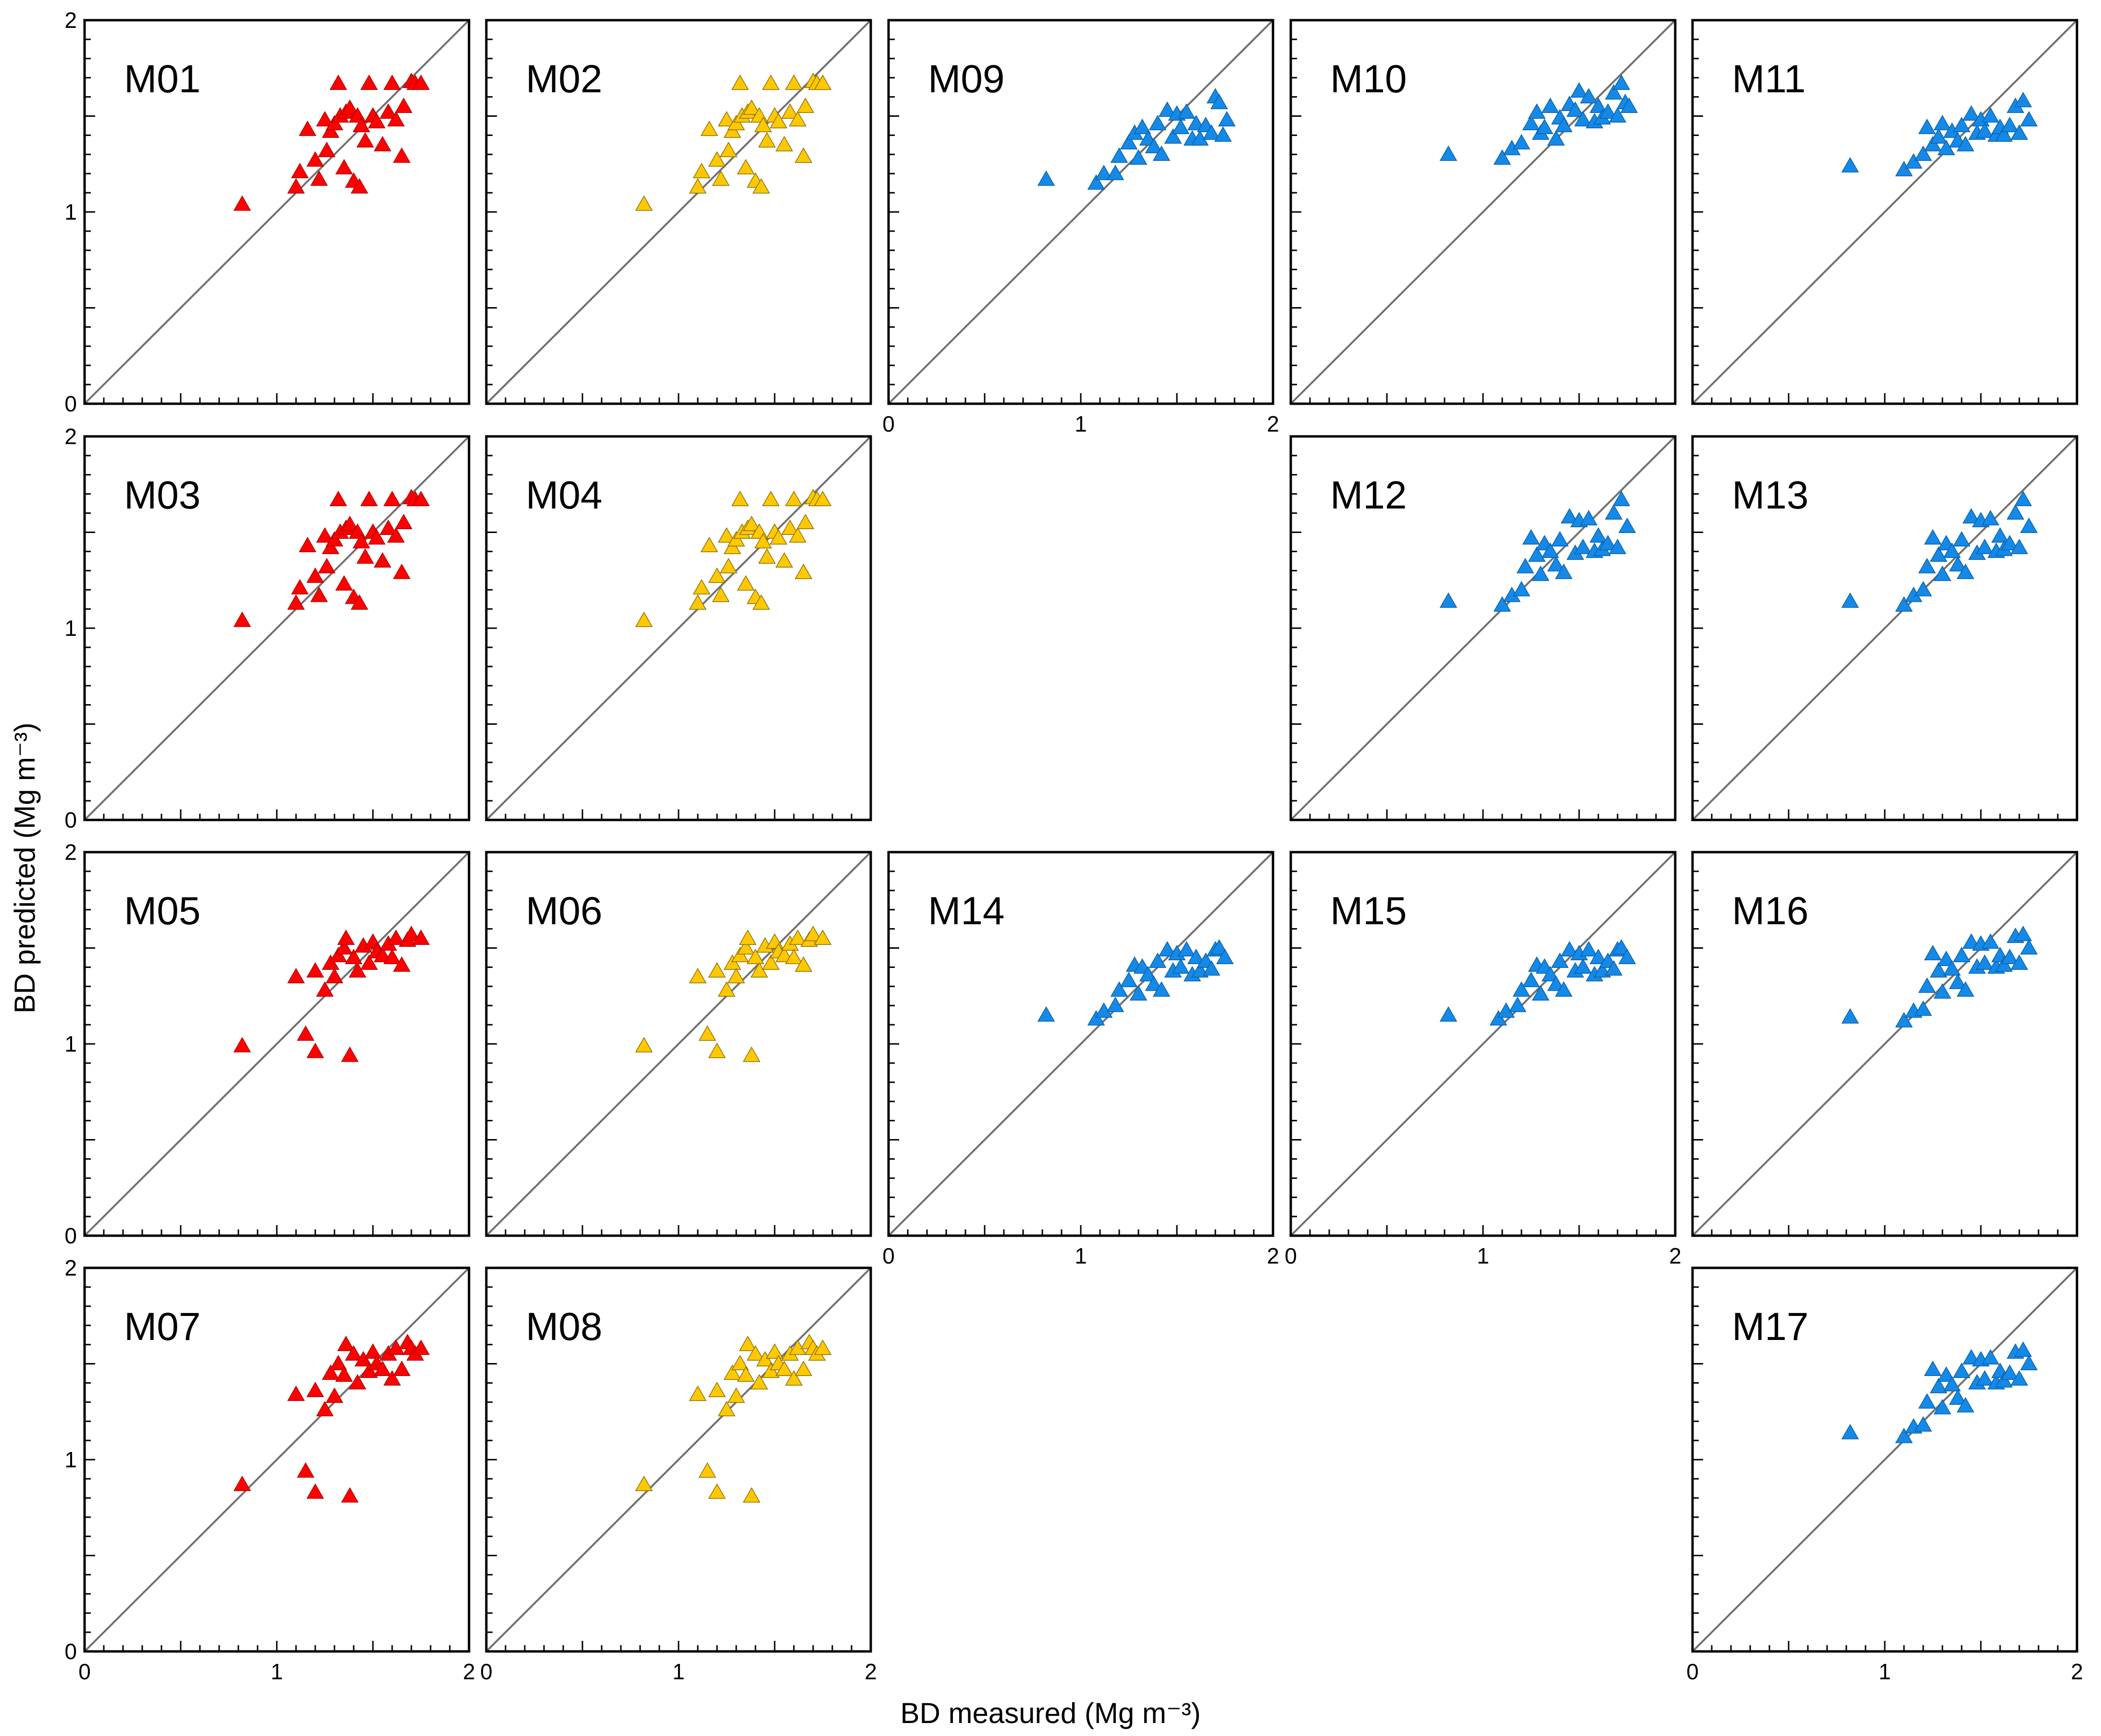 This screenshot has height=1736, width=2101. I want to click on y-tick-label: 0, so click(71, 1235).